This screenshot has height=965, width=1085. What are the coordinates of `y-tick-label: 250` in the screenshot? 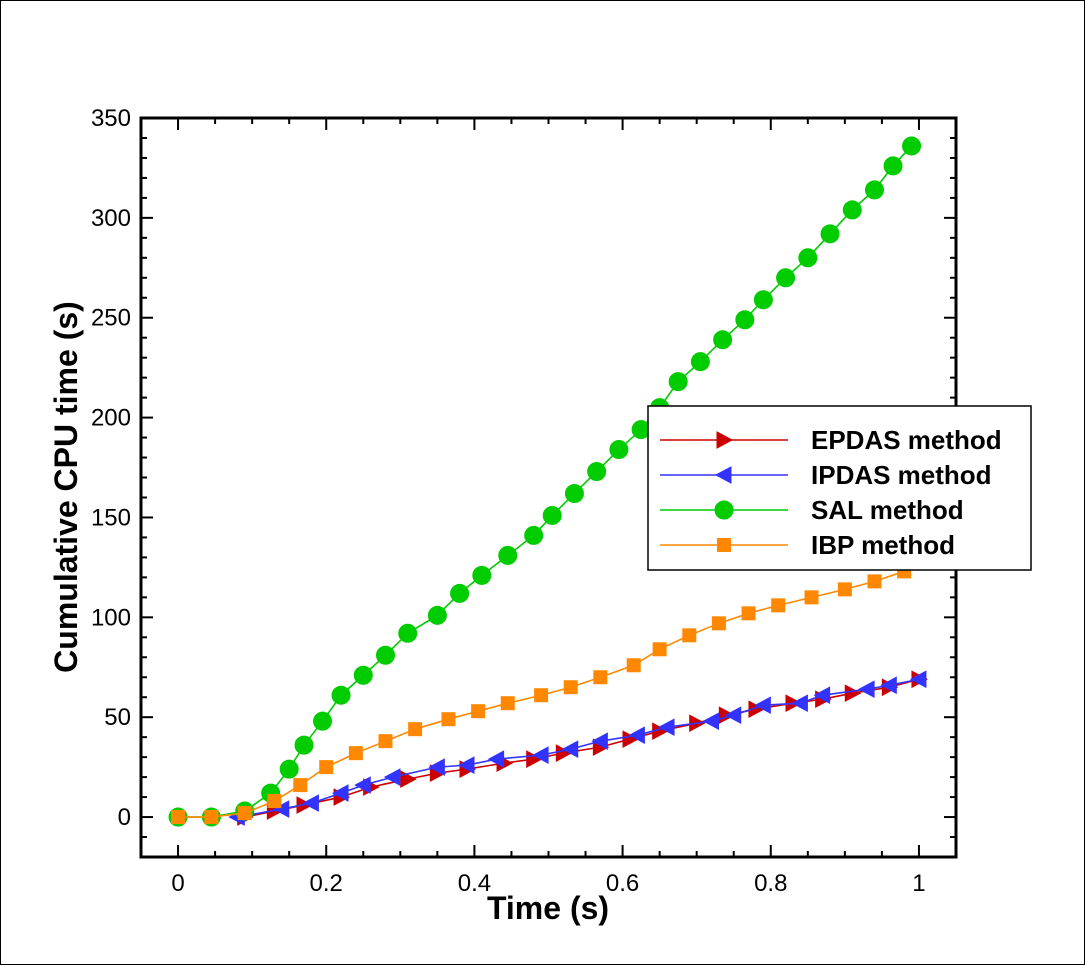 It's located at (111, 318).